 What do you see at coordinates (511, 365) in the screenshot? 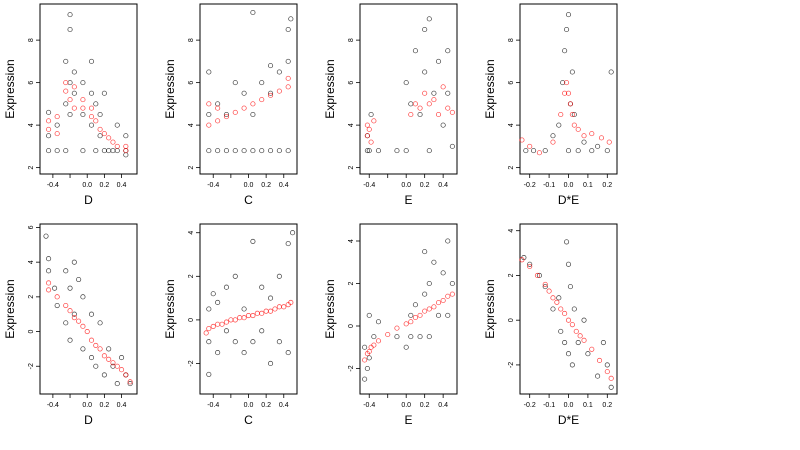
I see `y-tick-label: -2` at bounding box center [511, 365].